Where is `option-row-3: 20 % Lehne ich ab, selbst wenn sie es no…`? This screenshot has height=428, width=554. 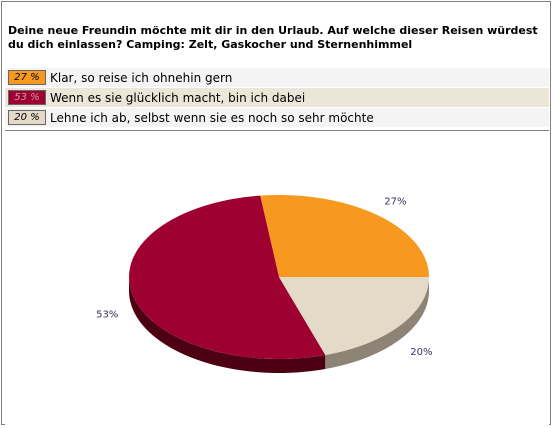 option-row-3: 20 % Lehne ich ab, selbst wenn sie es no… is located at coordinates (277, 117).